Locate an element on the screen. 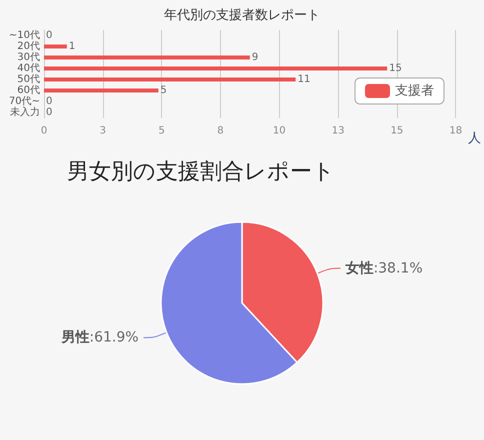  x-tick-label: 0 is located at coordinates (44, 131).